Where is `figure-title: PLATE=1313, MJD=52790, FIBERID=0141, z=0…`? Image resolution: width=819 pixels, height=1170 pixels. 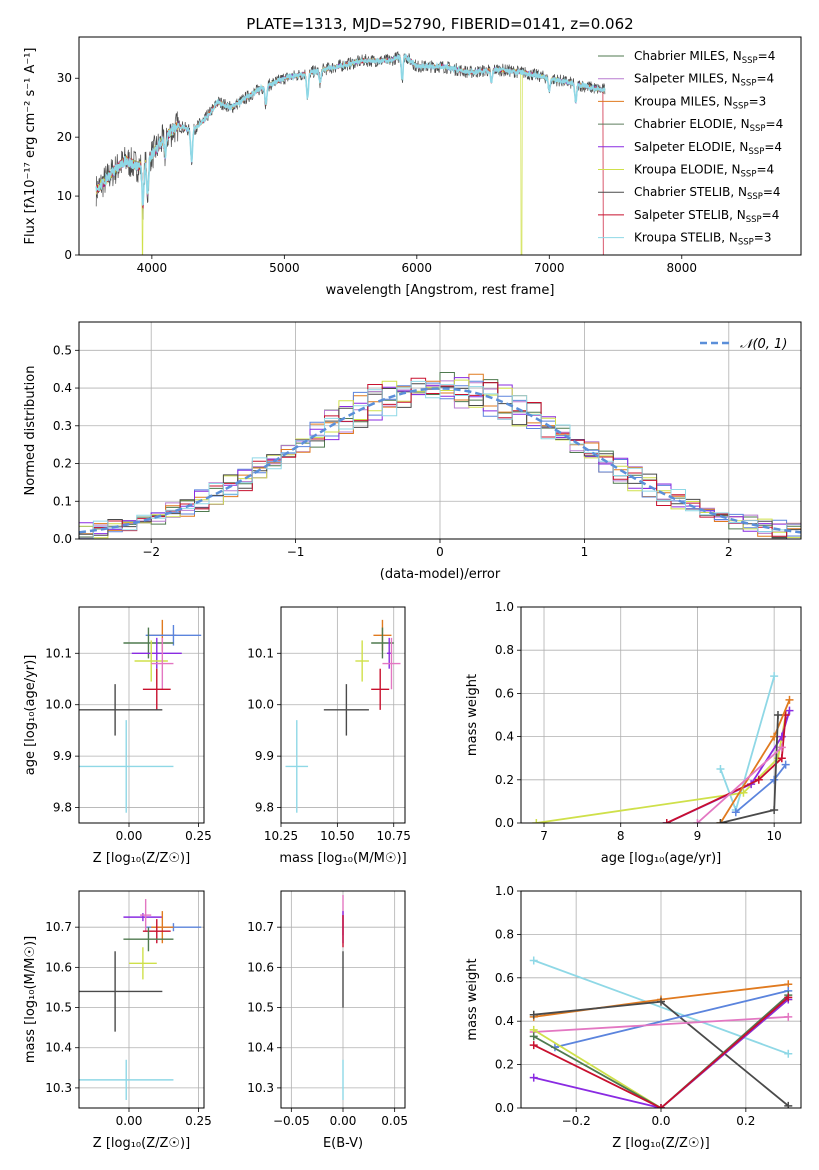
figure-title: PLATE=1313, MJD=52790, FIBERID=0141, z=0… is located at coordinates (439, 24).